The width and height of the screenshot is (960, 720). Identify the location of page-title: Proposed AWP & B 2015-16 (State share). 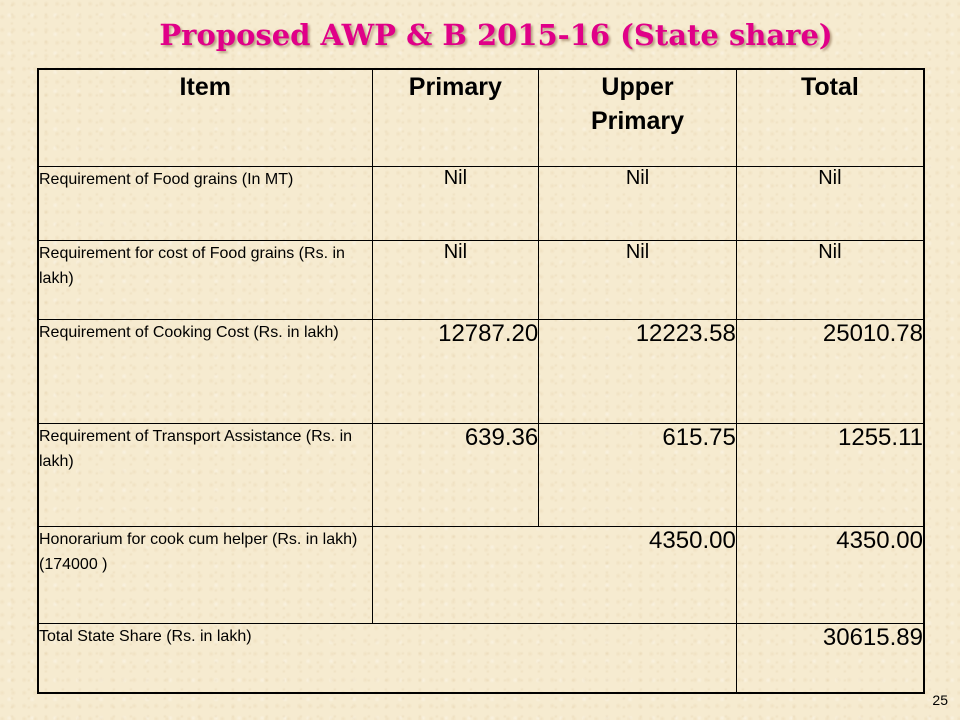
(496, 35).